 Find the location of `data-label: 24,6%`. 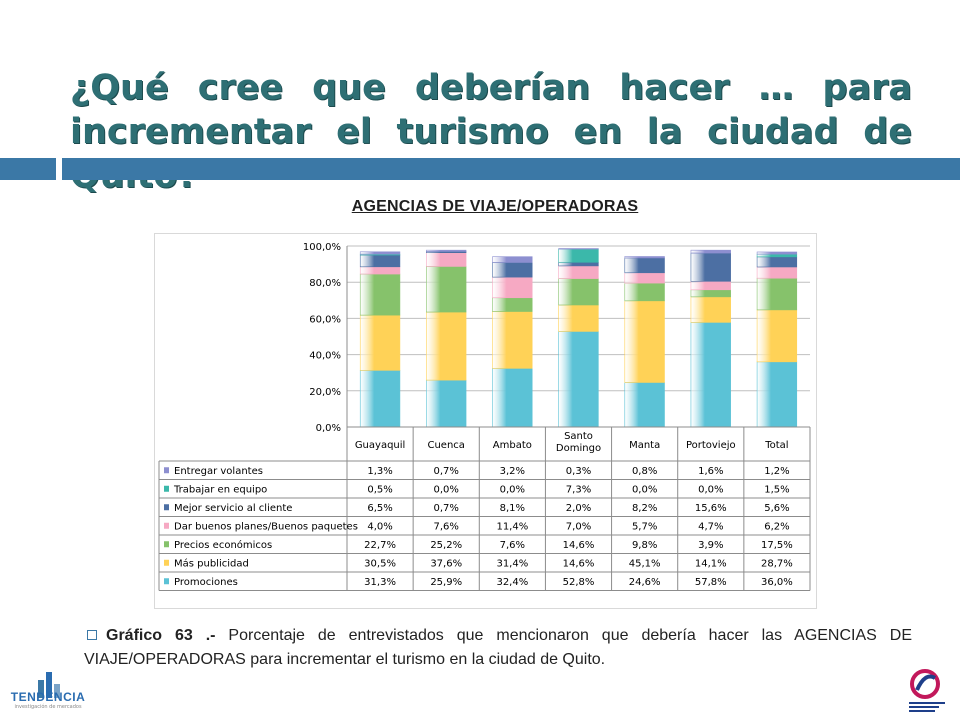

data-label: 24,6% is located at coordinates (645, 582).